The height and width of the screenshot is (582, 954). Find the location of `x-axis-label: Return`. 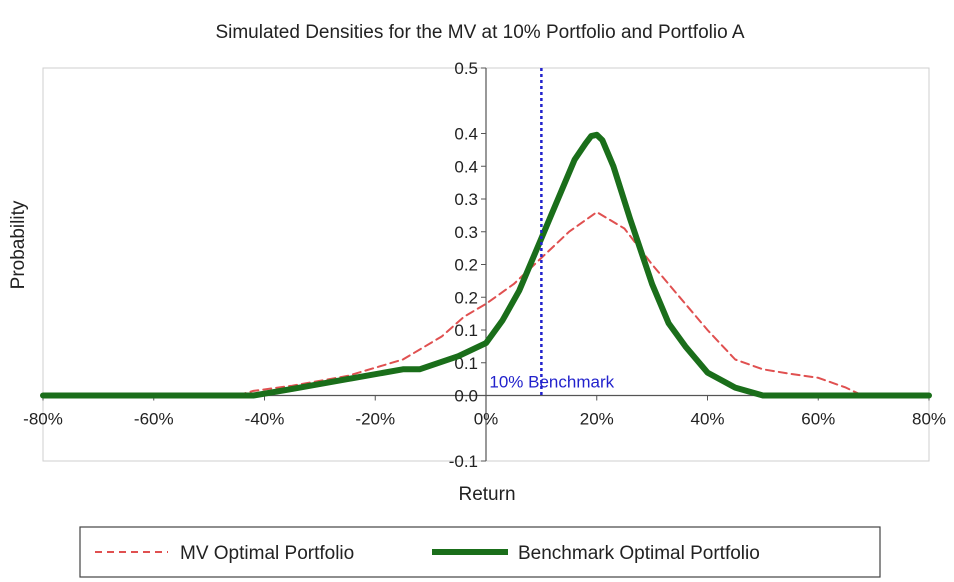

x-axis-label: Return is located at coordinates (486, 494).